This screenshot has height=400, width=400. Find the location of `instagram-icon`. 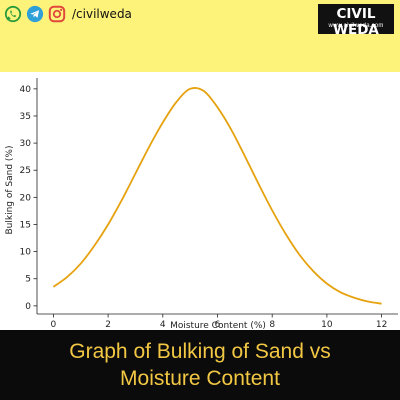

instagram-icon is located at coordinates (57, 14).